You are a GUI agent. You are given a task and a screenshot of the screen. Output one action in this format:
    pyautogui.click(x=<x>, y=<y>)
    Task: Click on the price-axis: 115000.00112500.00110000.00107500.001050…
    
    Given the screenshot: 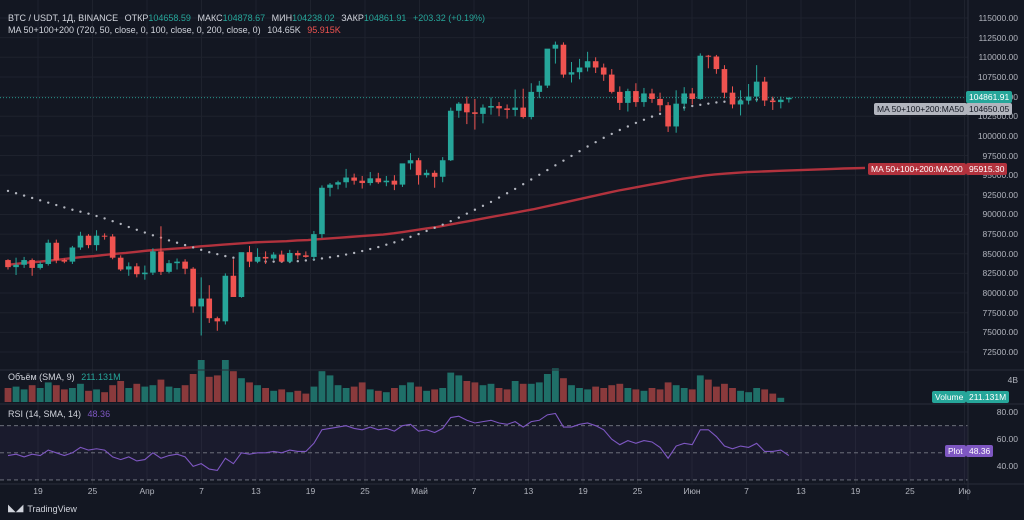 What is the action you would take?
    pyautogui.click(x=997, y=185)
    